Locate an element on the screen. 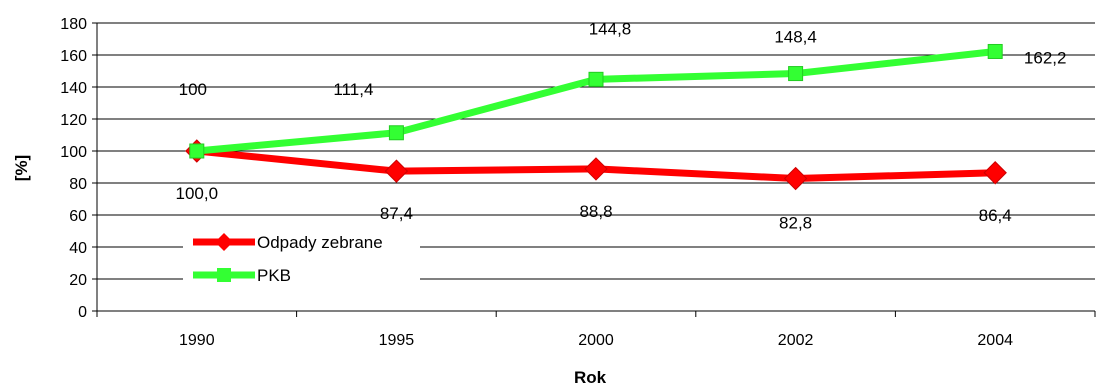 This screenshot has width=1108, height=385. x-axis-title: Rok is located at coordinates (590, 376).